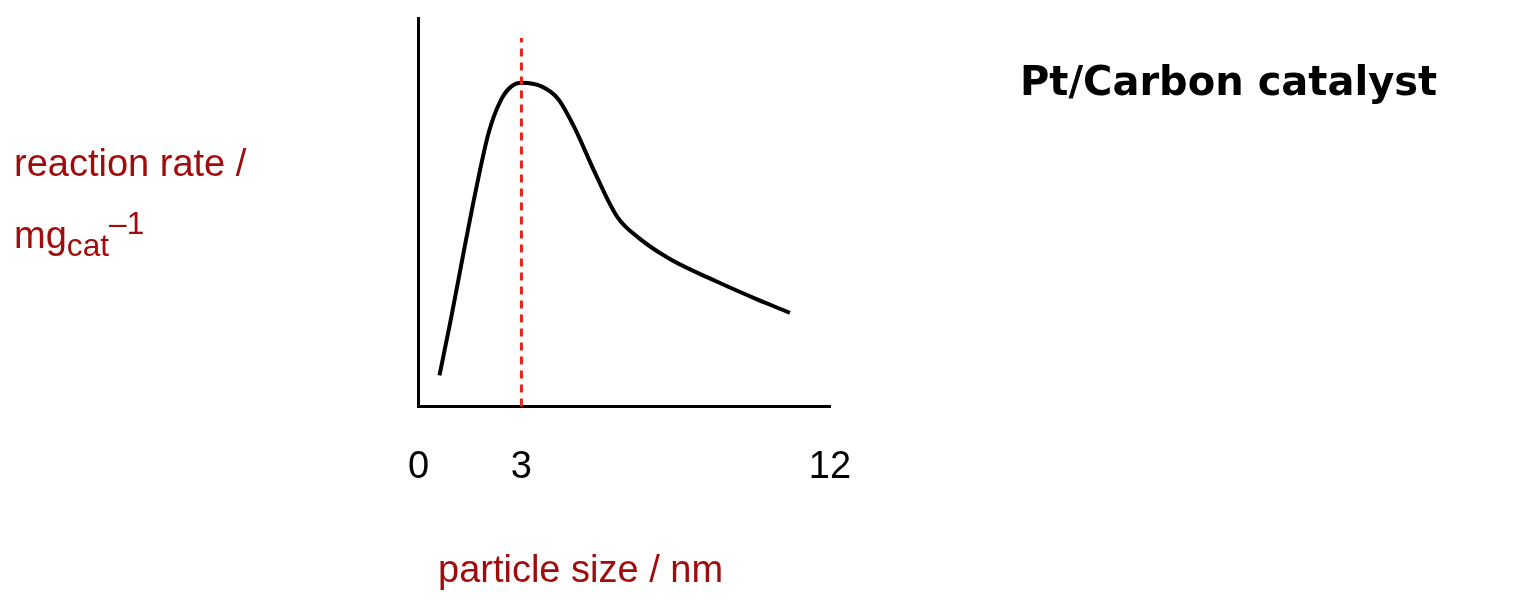  I want to click on text: Pt/Carbon catalyst, so click(1229, 81).